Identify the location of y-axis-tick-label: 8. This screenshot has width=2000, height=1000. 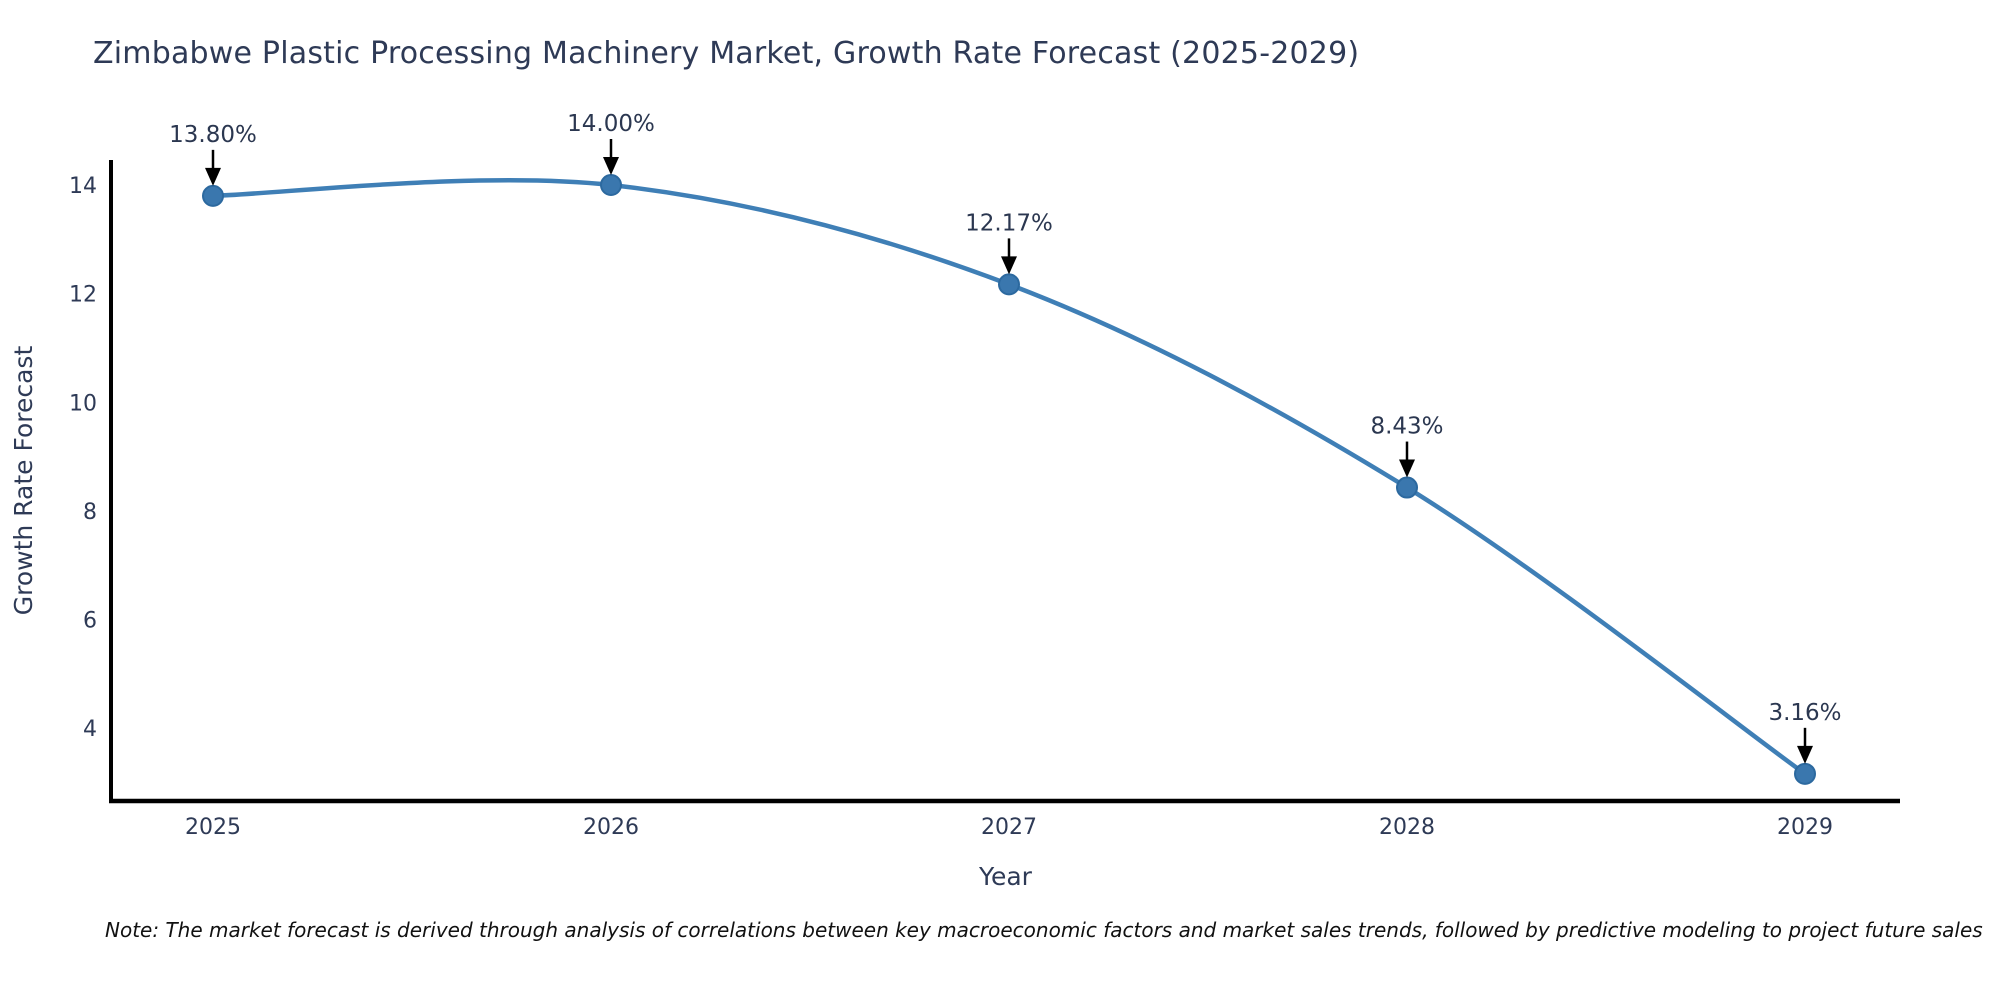
(90, 512).